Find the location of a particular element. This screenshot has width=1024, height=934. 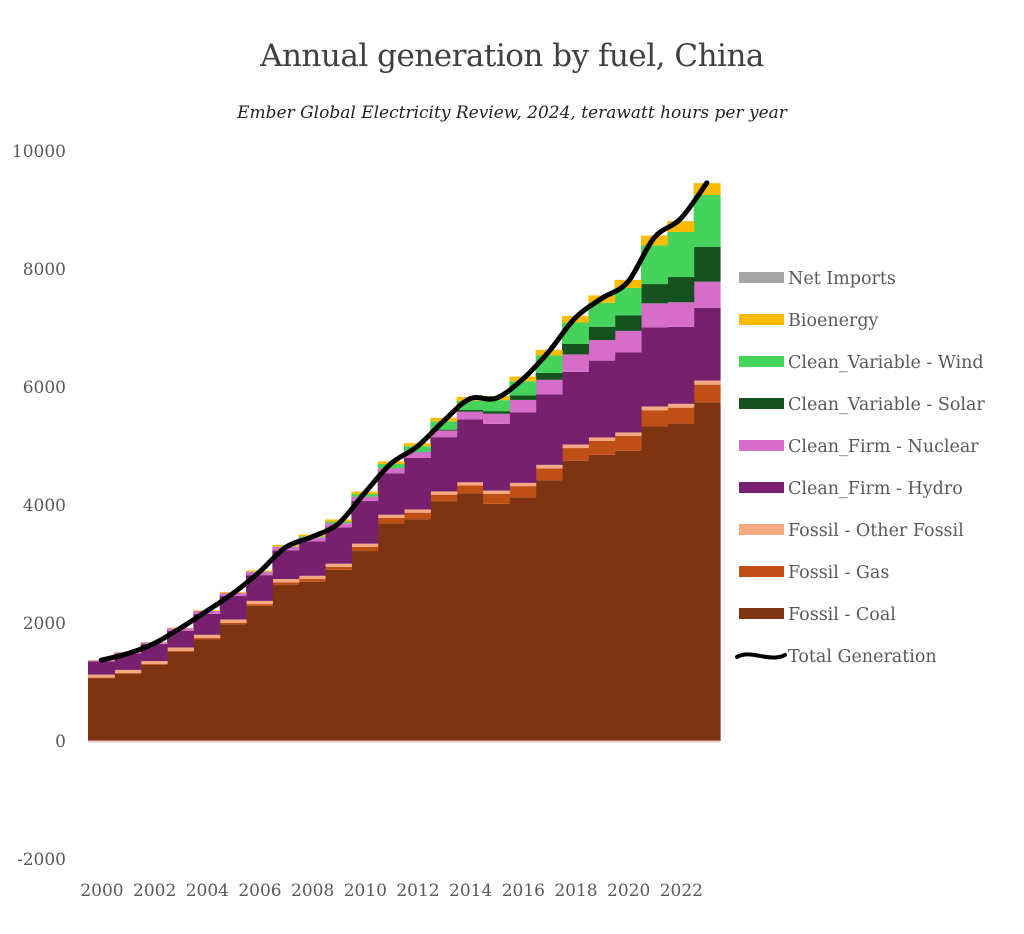

legend-label: Net Imports is located at coordinates (842, 279).